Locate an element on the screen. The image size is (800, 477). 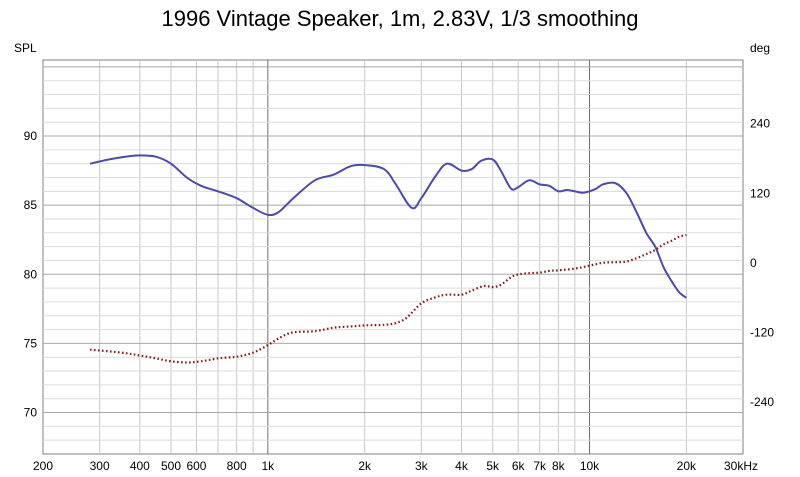
x-tick-label: 8k is located at coordinates (559, 466).